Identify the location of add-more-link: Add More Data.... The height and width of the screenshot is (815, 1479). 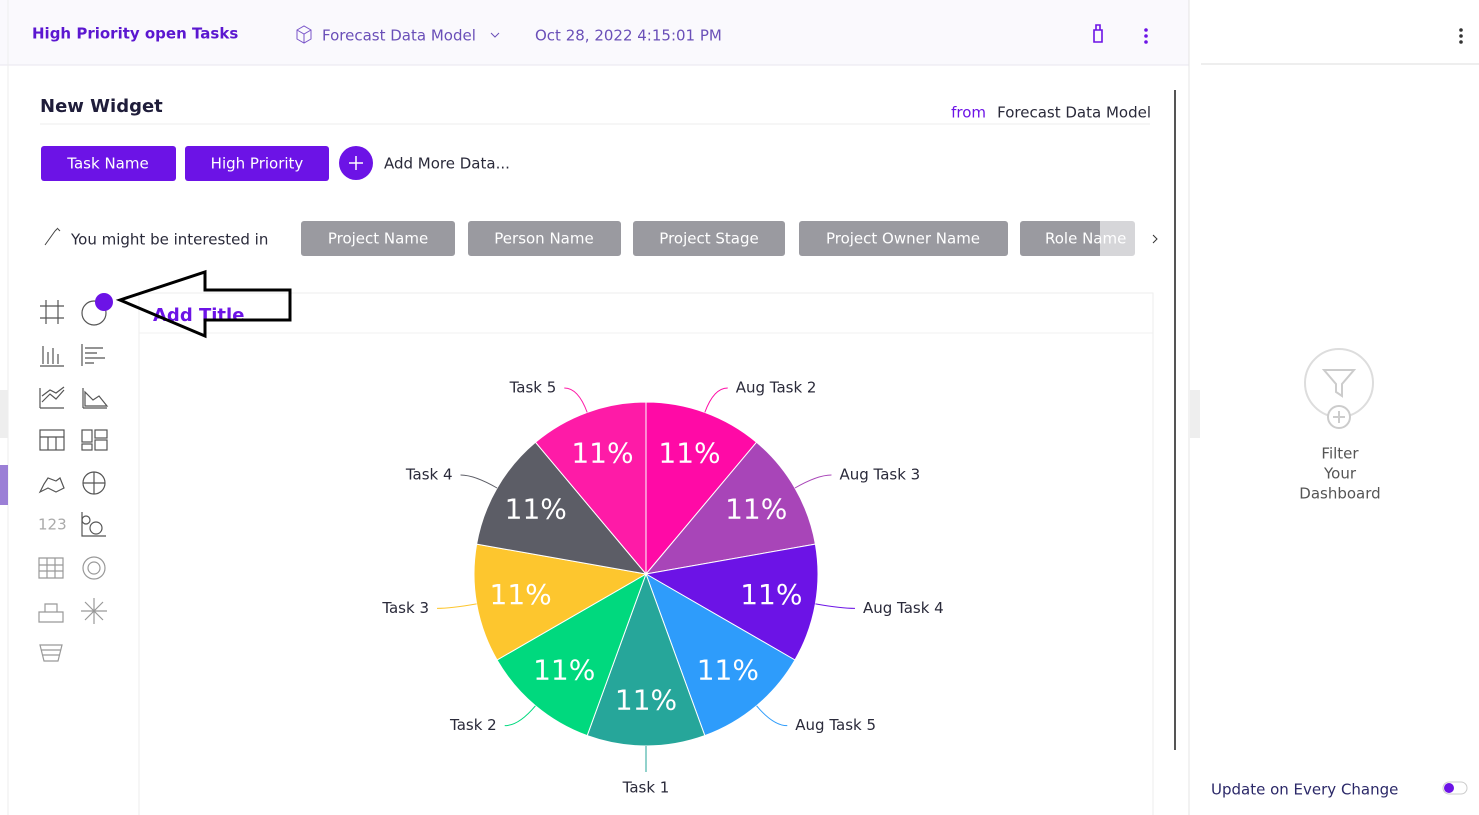
(447, 164).